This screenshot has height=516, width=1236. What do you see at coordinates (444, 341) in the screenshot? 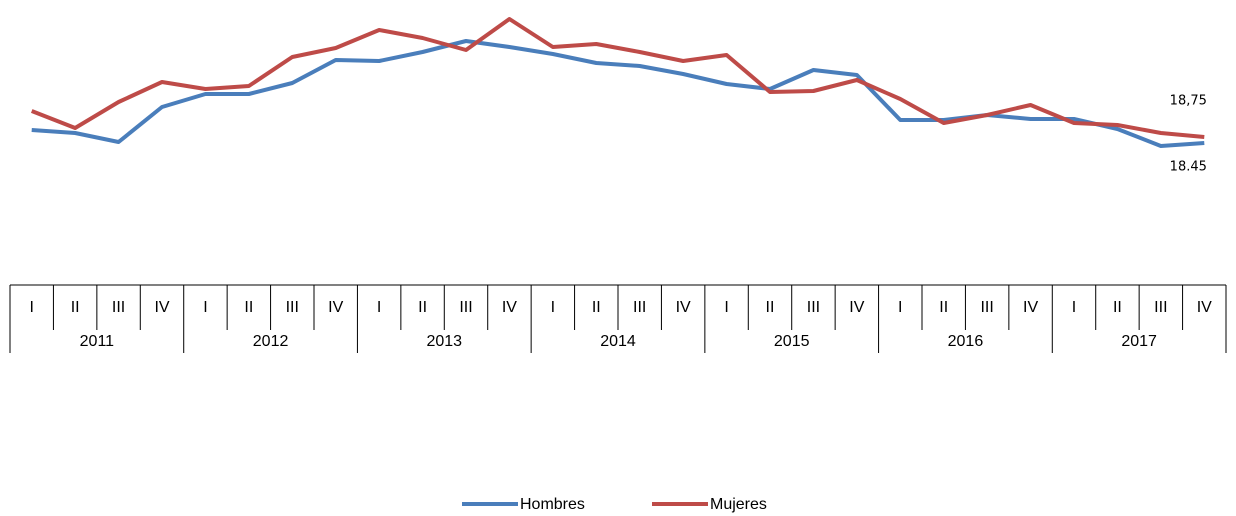
I see `x-group-label: 2013` at bounding box center [444, 341].